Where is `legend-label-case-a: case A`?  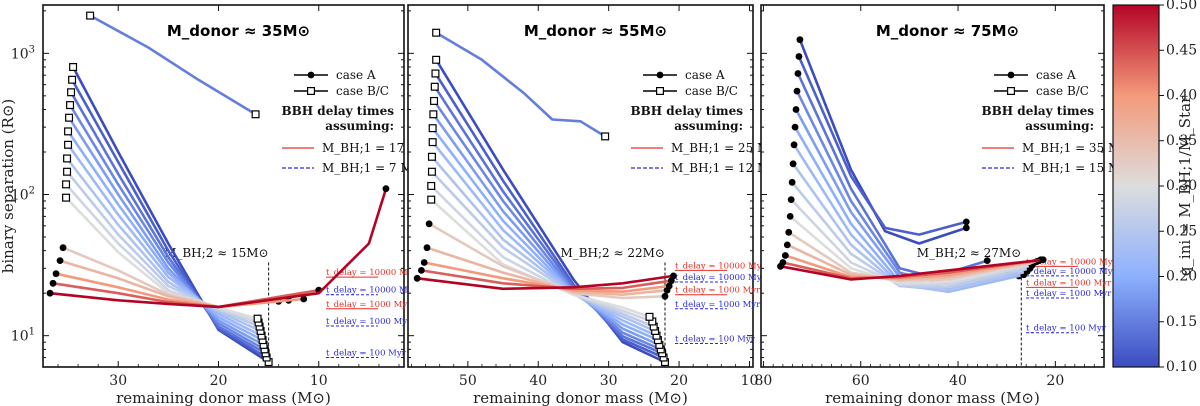 legend-label-case-a: case A is located at coordinates (356, 75).